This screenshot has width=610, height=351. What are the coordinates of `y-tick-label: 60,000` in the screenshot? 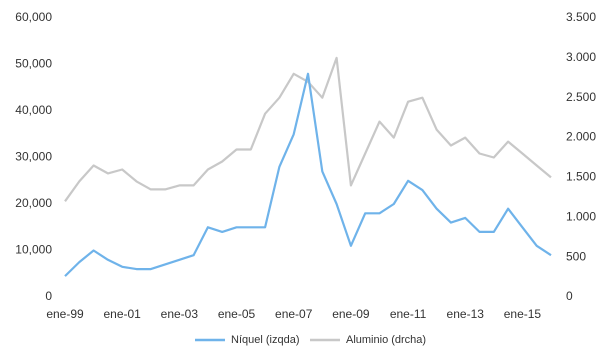 It's located at (33, 17).